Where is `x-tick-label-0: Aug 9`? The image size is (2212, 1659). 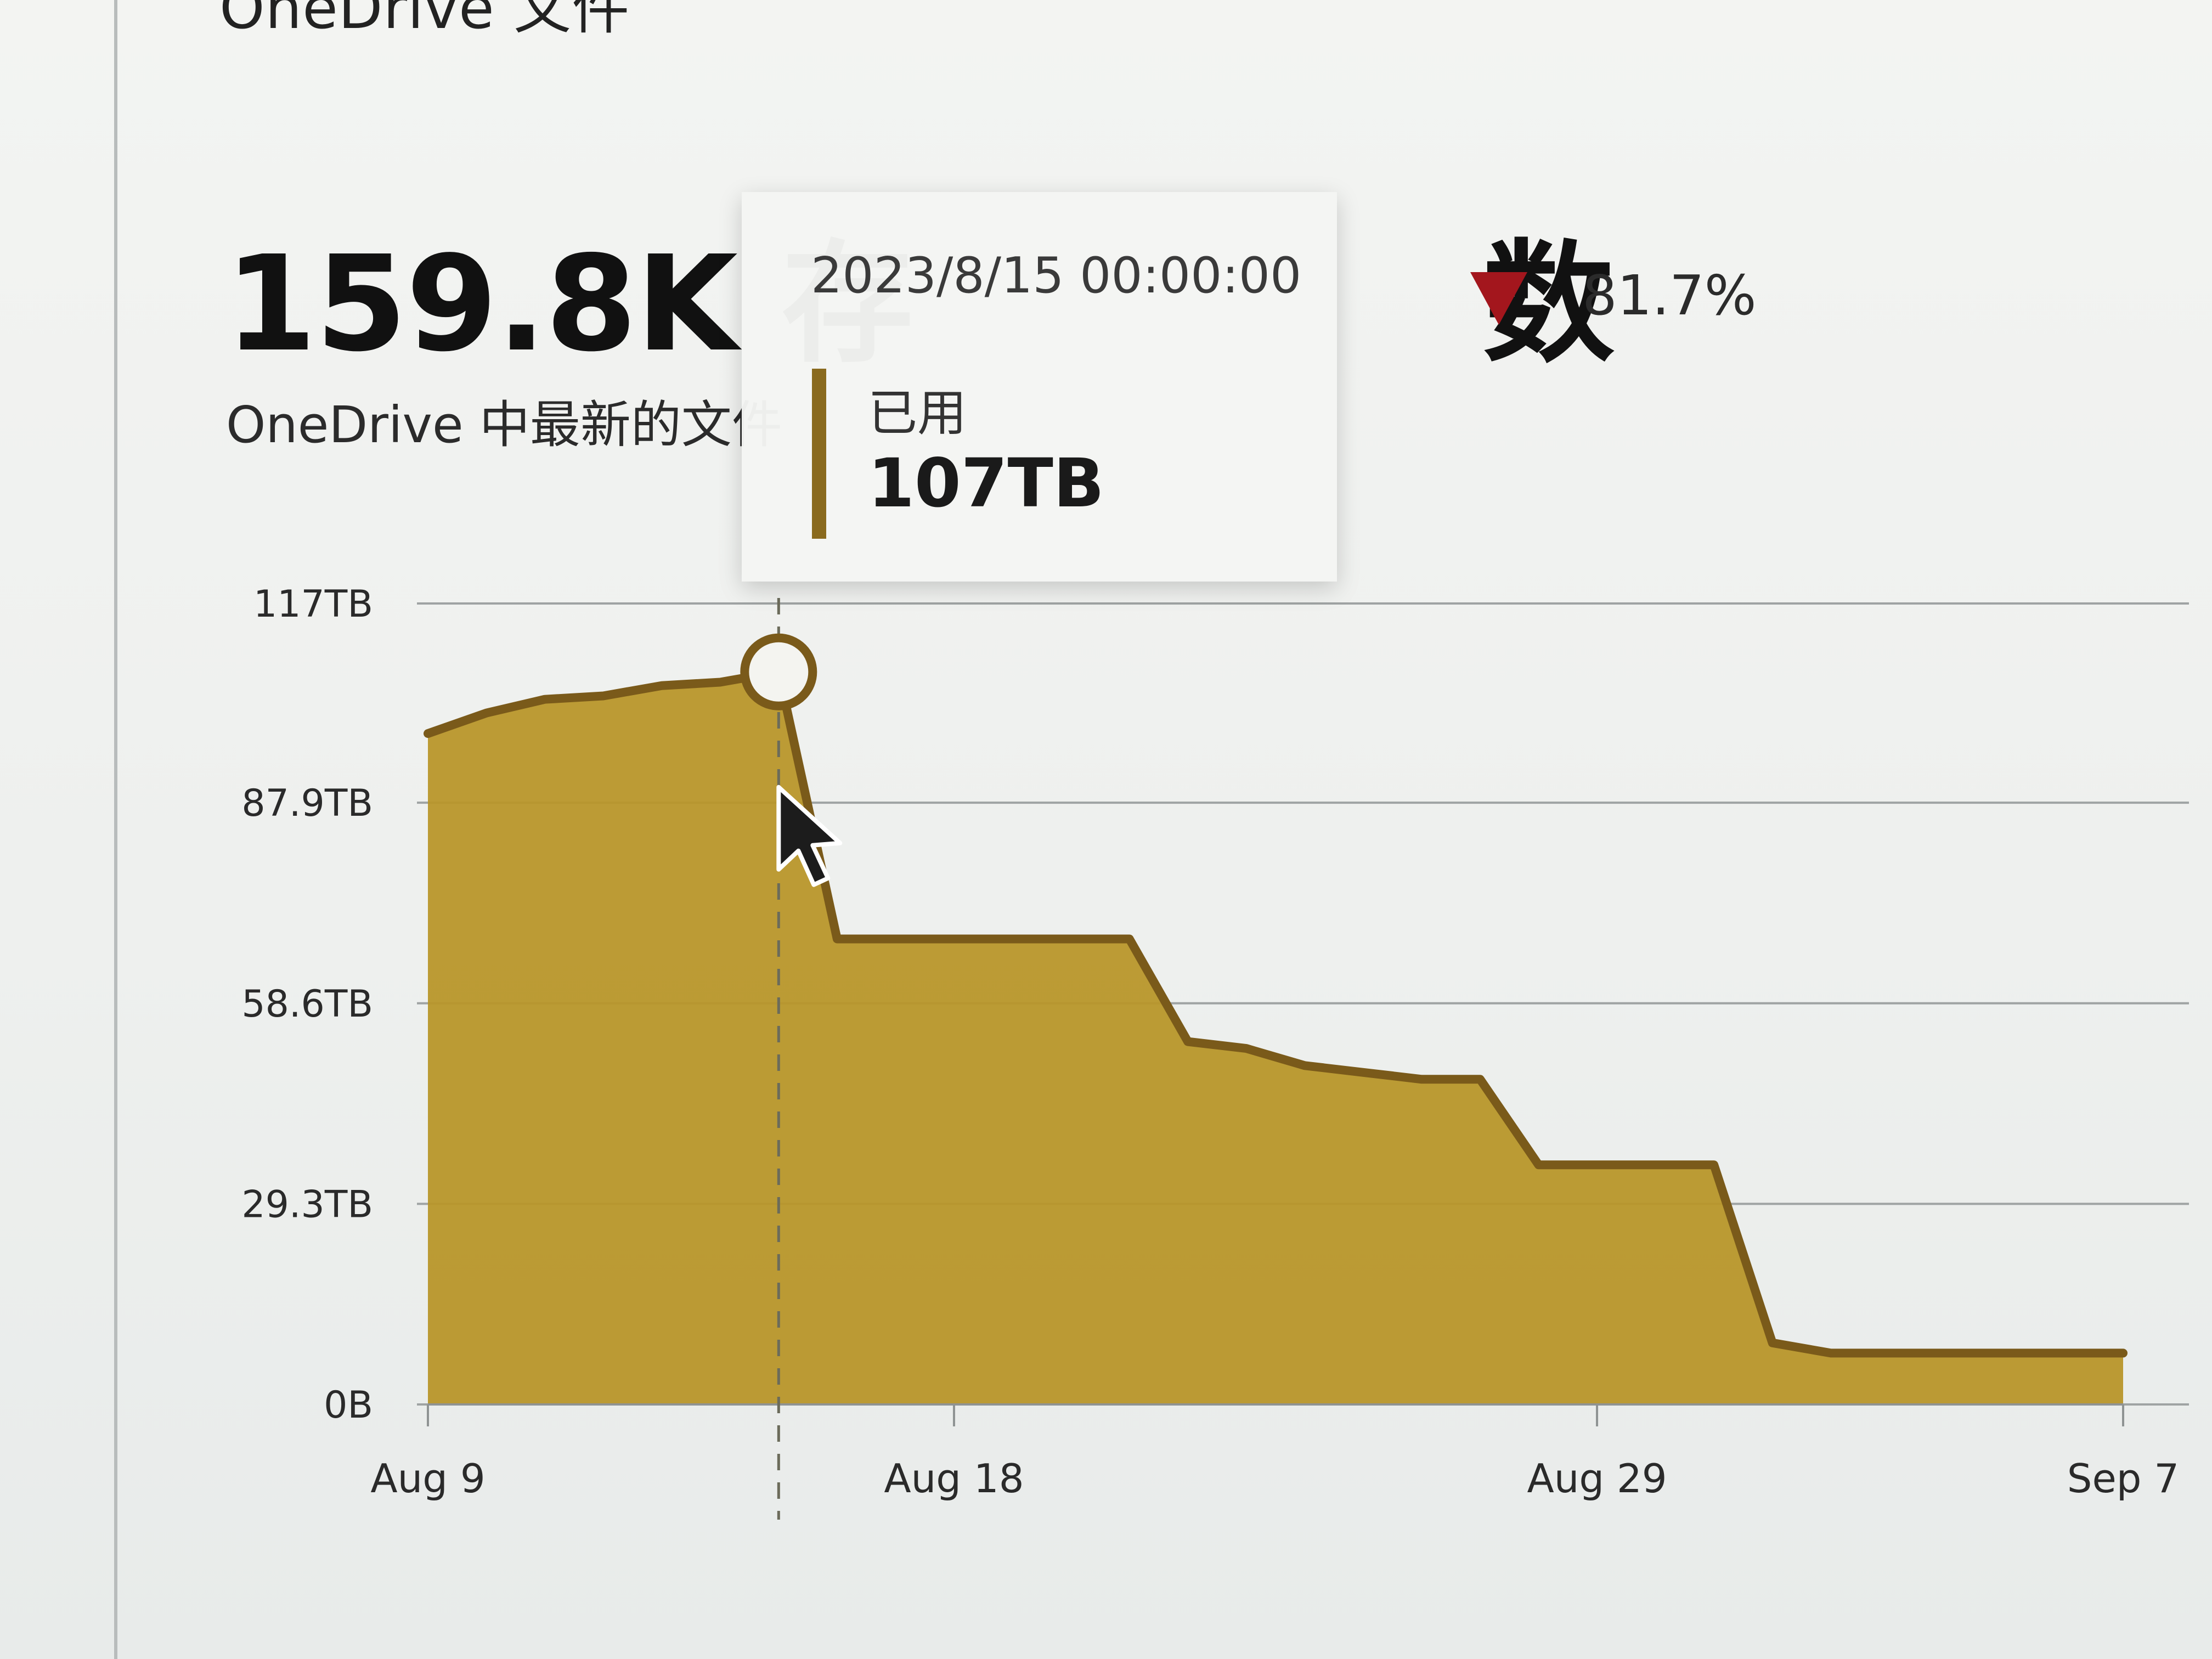
x-tick-label-0: Aug 9 is located at coordinates (428, 1479).